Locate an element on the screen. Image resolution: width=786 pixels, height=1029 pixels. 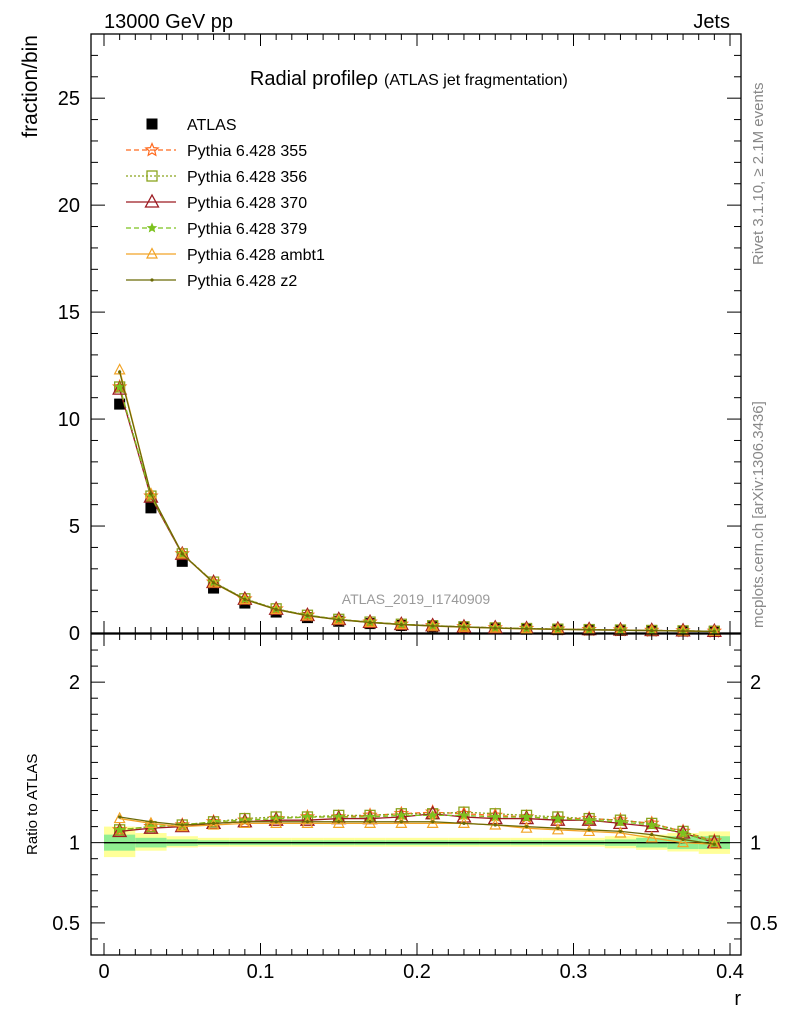
mcplots-label: mcplots.cern.ch [arXiv:1306.3436] is located at coordinates (758, 514).